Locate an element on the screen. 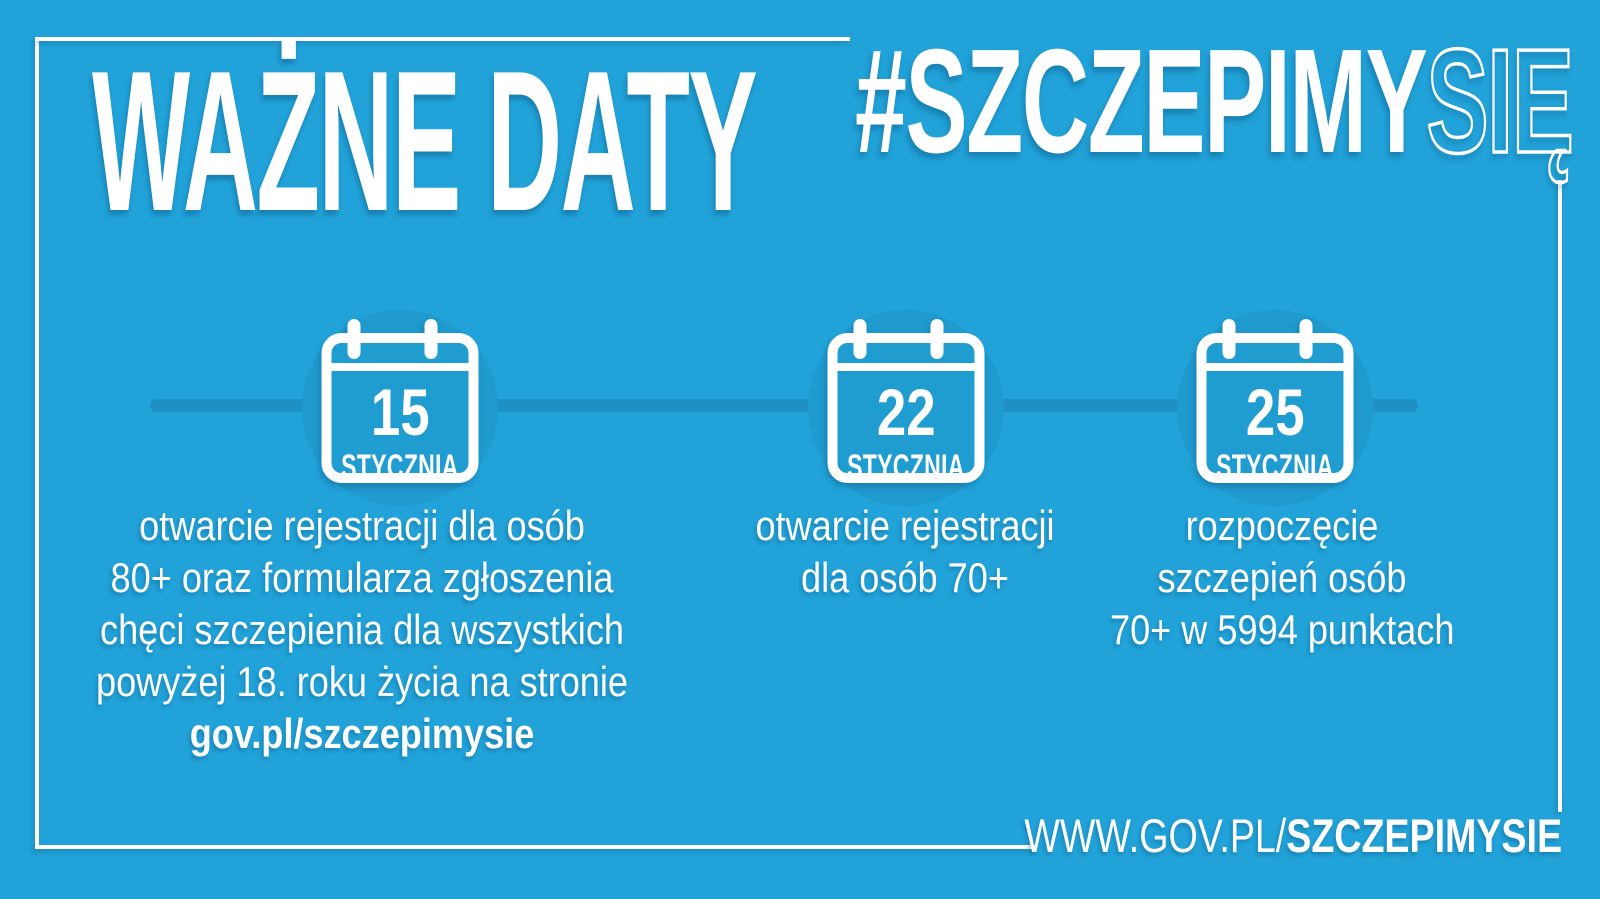 The image size is (1600, 899). footer-url-bold: SZCZEPIMYSIE is located at coordinates (1424, 835).